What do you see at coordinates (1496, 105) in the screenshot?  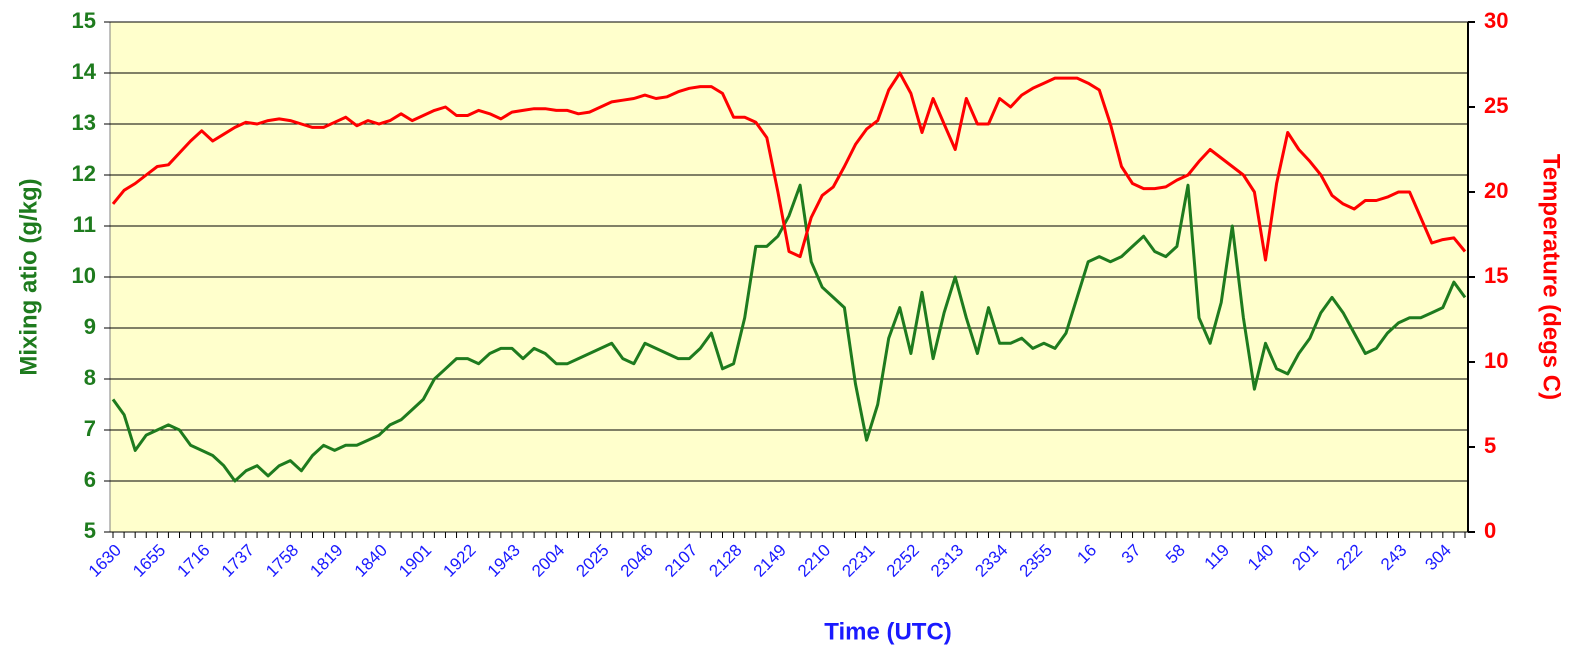 I see `y2-tick-label: 25` at bounding box center [1496, 105].